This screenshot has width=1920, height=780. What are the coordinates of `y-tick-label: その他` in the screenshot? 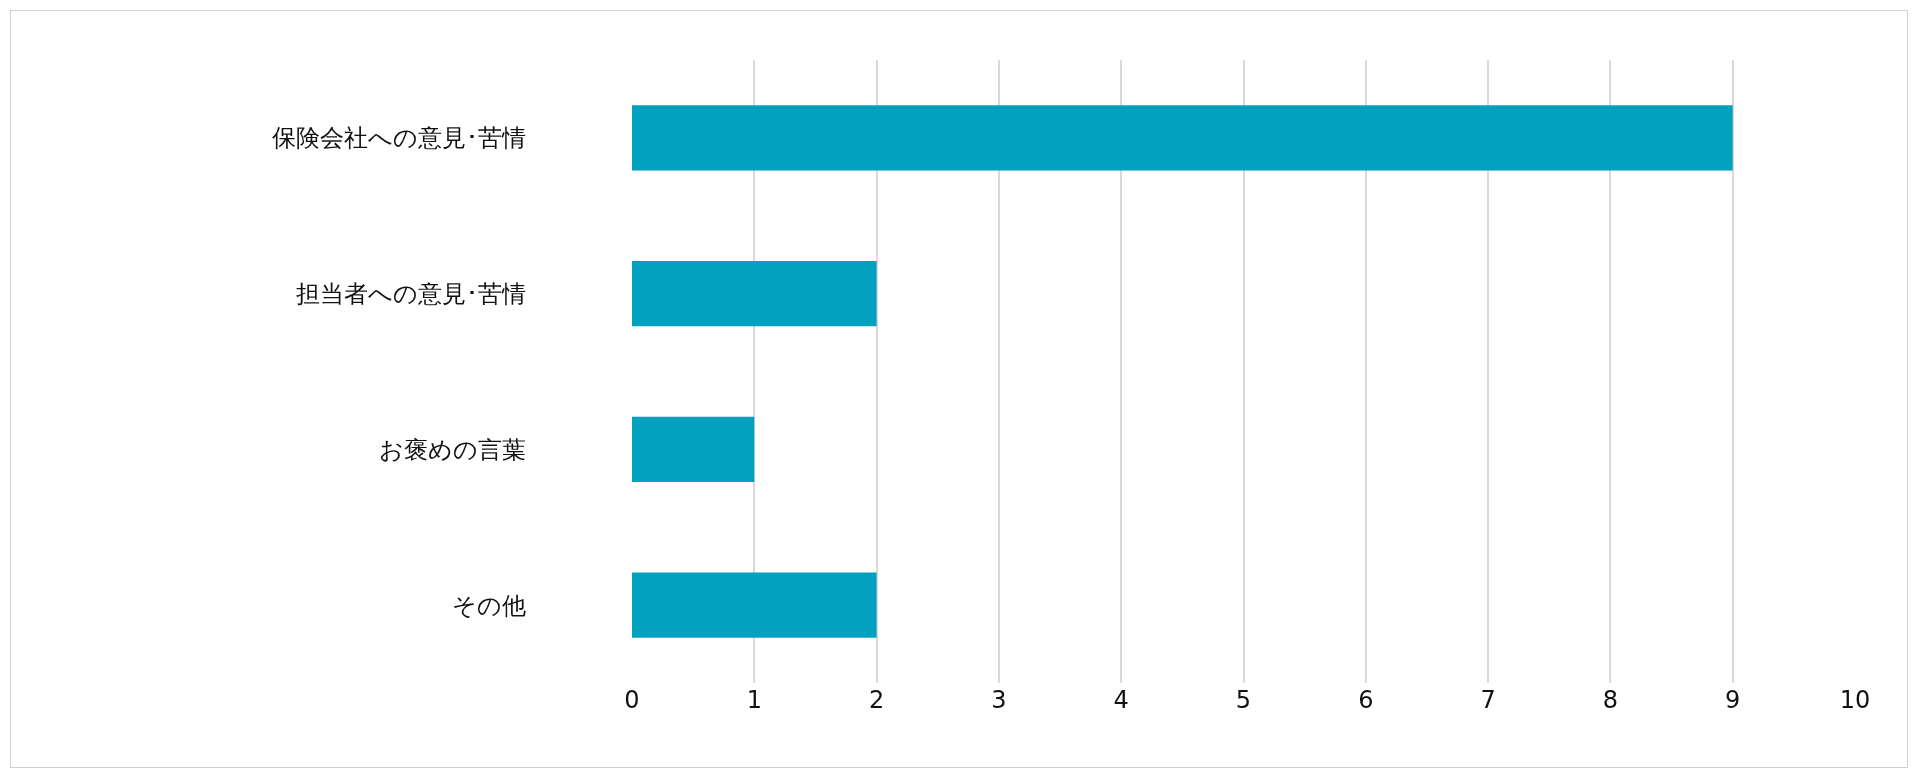 It's located at (489, 605).